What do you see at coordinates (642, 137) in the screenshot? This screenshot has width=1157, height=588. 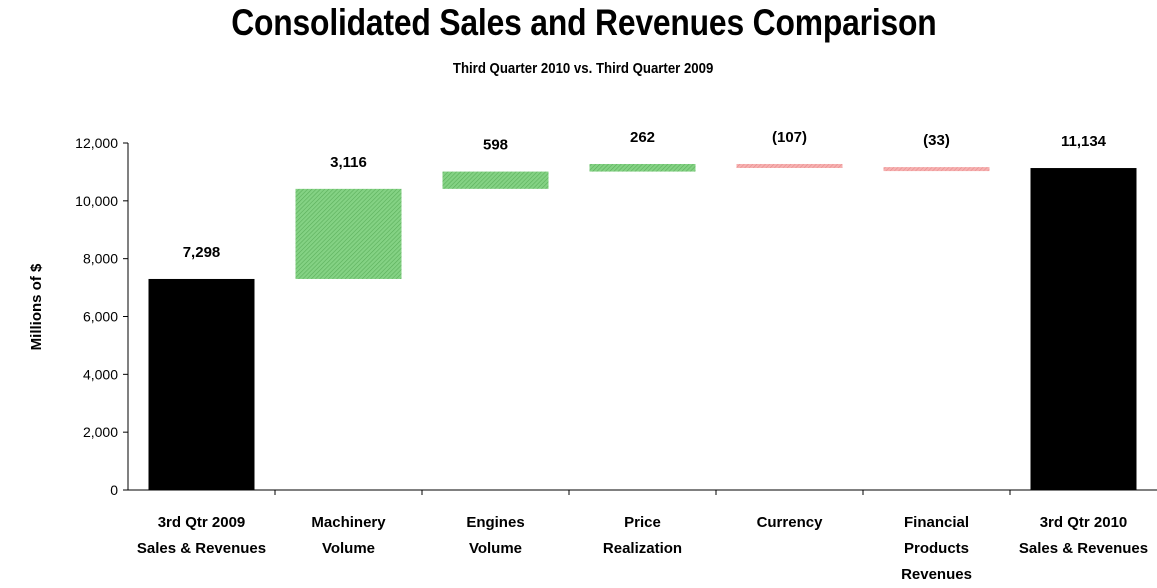 I see `data-label: 262` at bounding box center [642, 137].